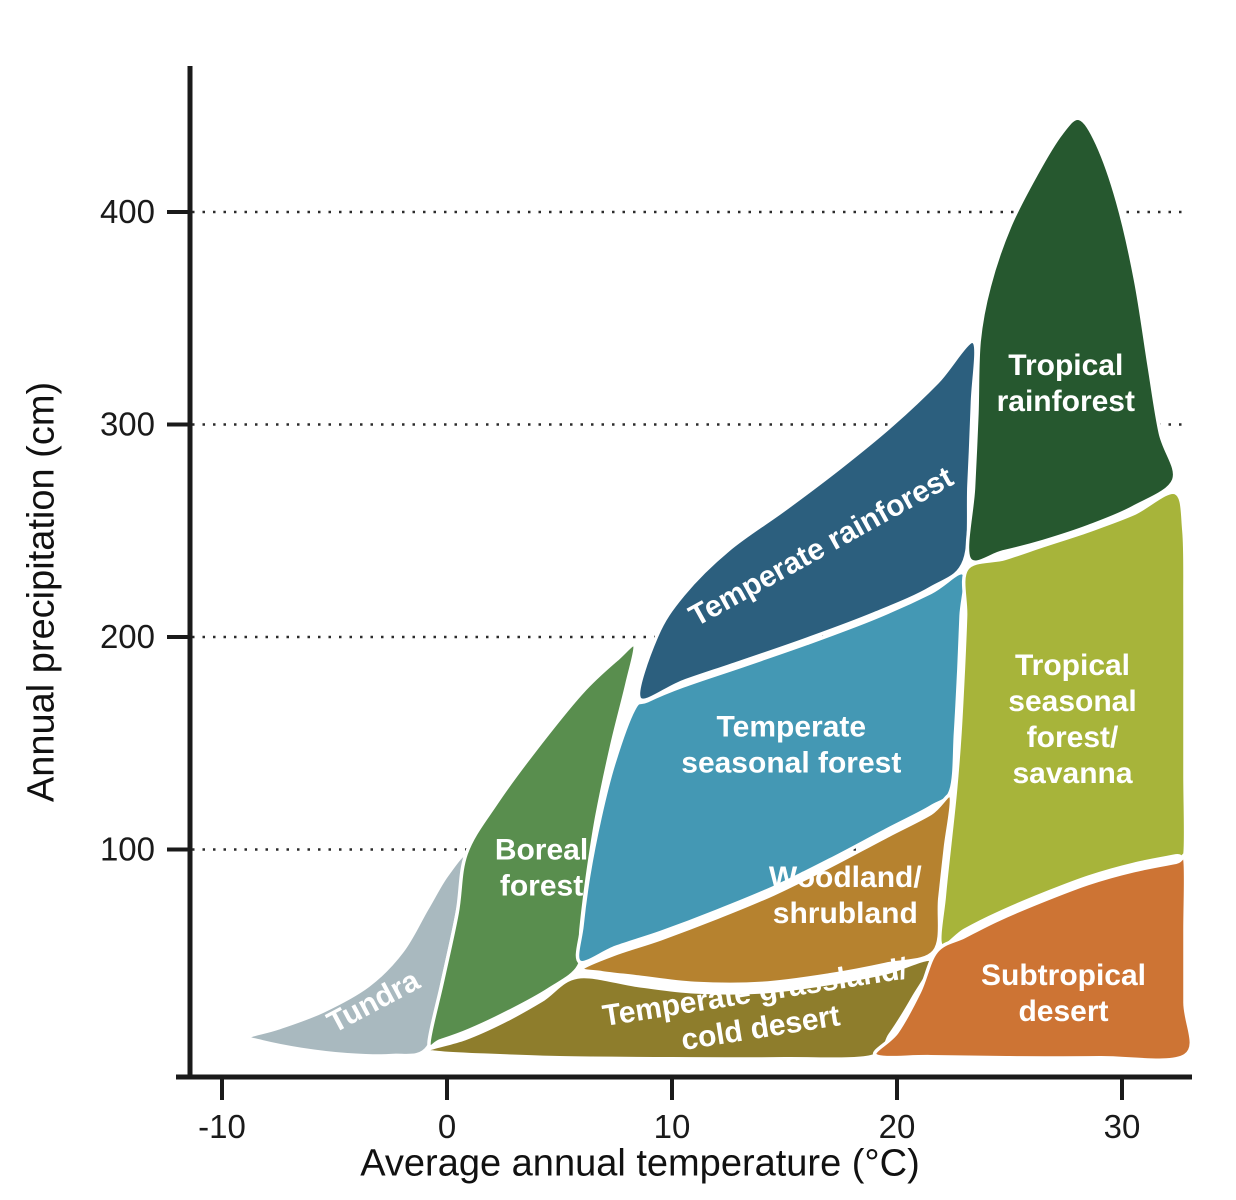  I want to click on biome-region-temperate-seasonal-forest, so click(771, 768).